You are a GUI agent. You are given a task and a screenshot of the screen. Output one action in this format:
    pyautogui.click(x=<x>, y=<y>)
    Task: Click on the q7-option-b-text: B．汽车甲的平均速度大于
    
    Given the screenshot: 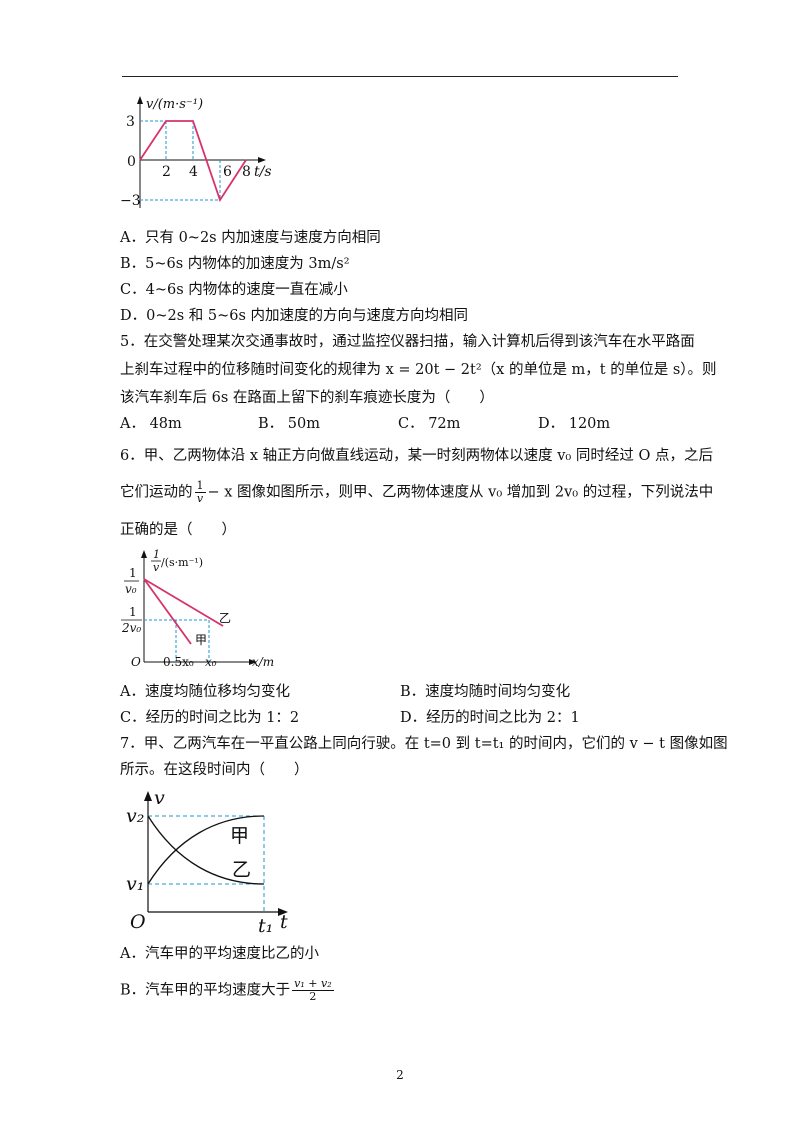 What is the action you would take?
    pyautogui.click(x=205, y=990)
    